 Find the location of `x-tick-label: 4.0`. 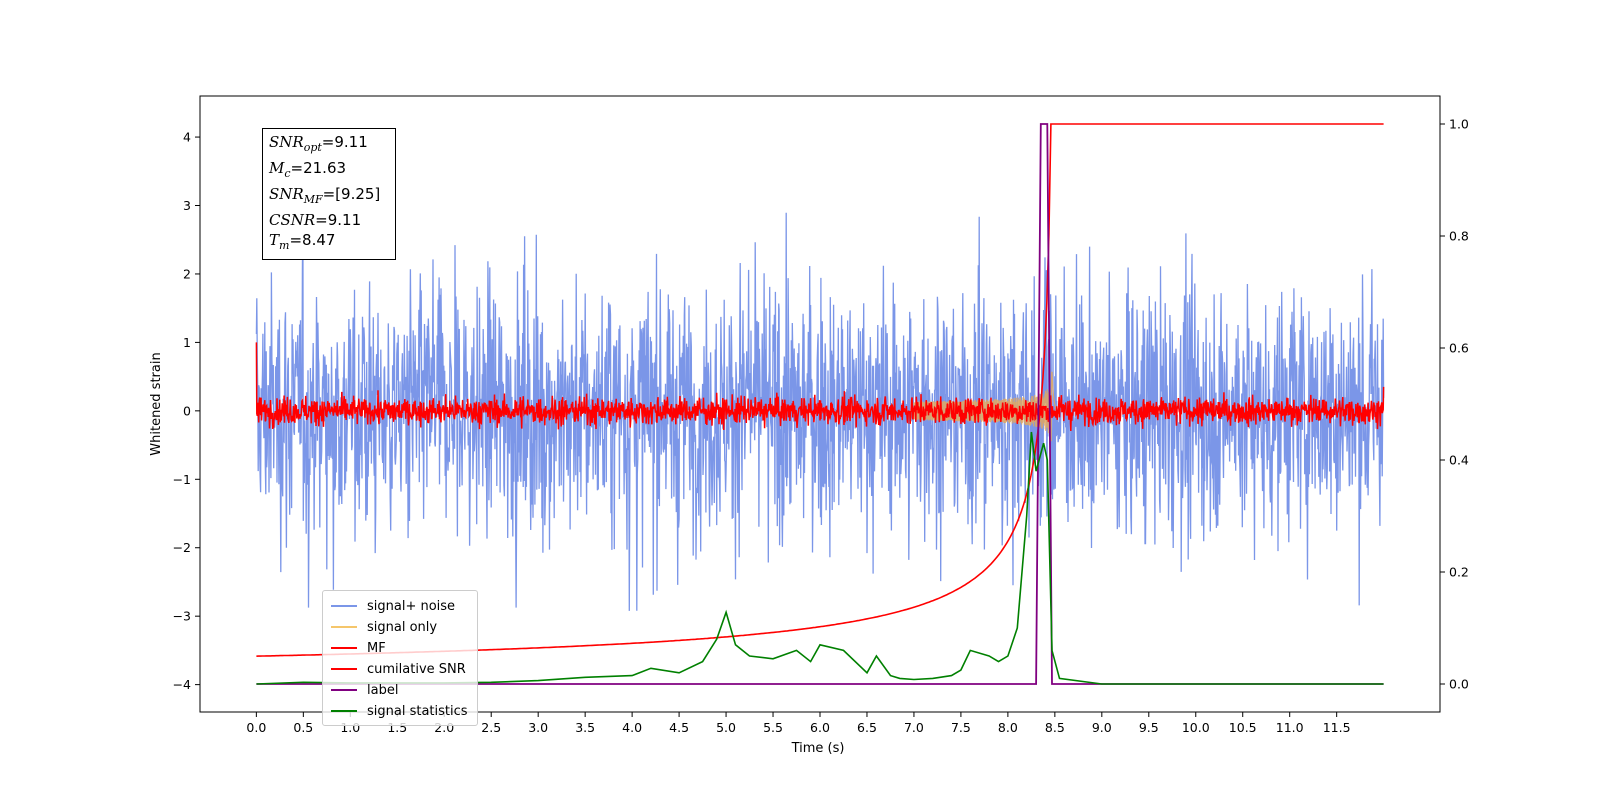

x-tick-label: 4.0 is located at coordinates (632, 727).